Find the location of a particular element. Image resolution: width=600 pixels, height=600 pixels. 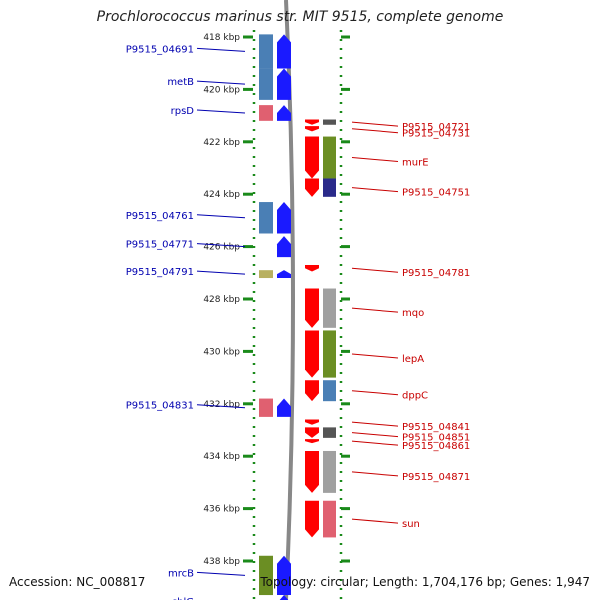

gene-label: murE is located at coordinates (415, 163).